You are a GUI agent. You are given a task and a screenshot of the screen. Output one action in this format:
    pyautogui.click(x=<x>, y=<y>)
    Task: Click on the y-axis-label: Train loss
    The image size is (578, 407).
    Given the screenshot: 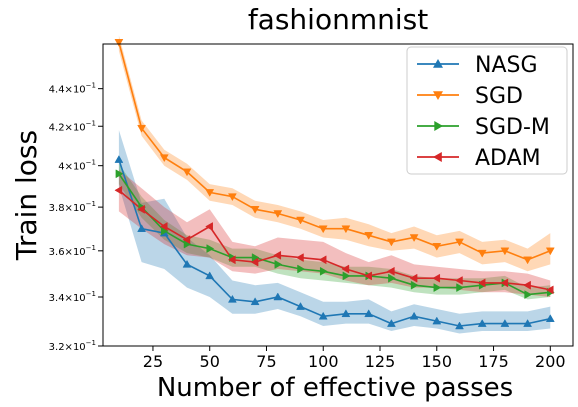 What is the action you would take?
    pyautogui.click(x=26, y=195)
    